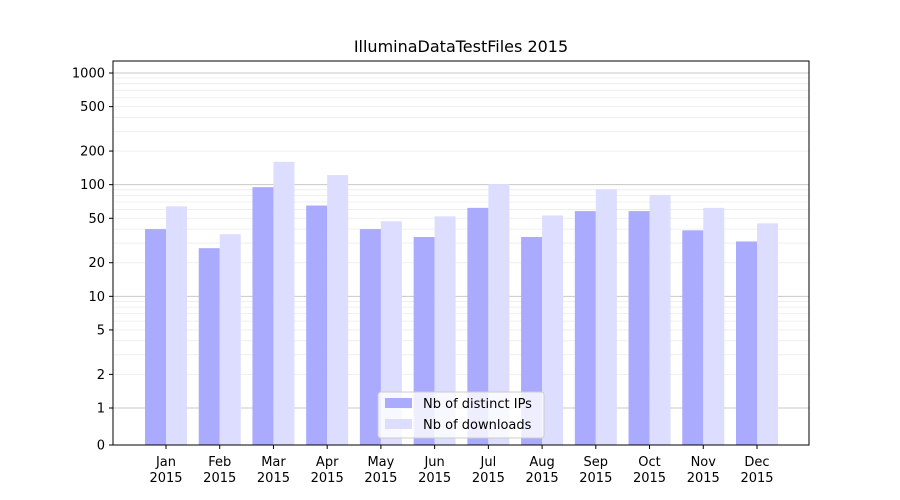 This screenshot has height=500, width=900. What do you see at coordinates (219, 462) in the screenshot?
I see `x-tick-label-month: Feb` at bounding box center [219, 462].